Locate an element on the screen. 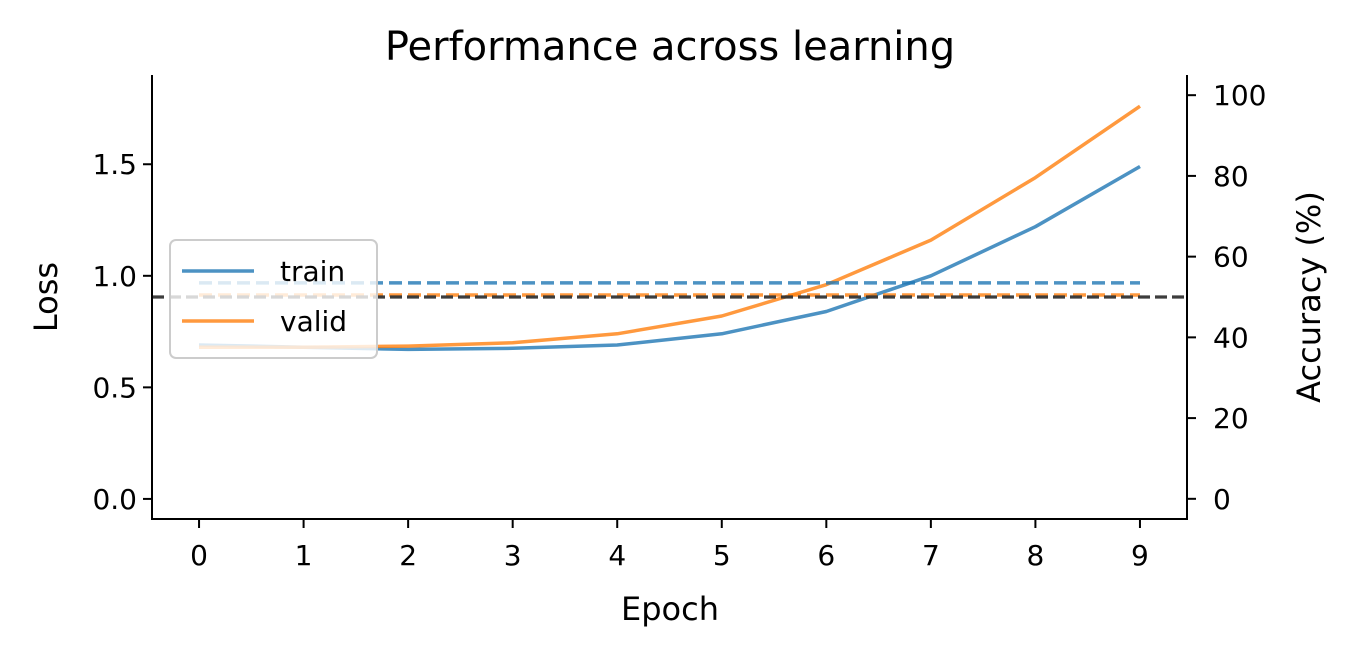 This screenshot has width=1350, height=650. x-tick-label: 6 is located at coordinates (826, 555).